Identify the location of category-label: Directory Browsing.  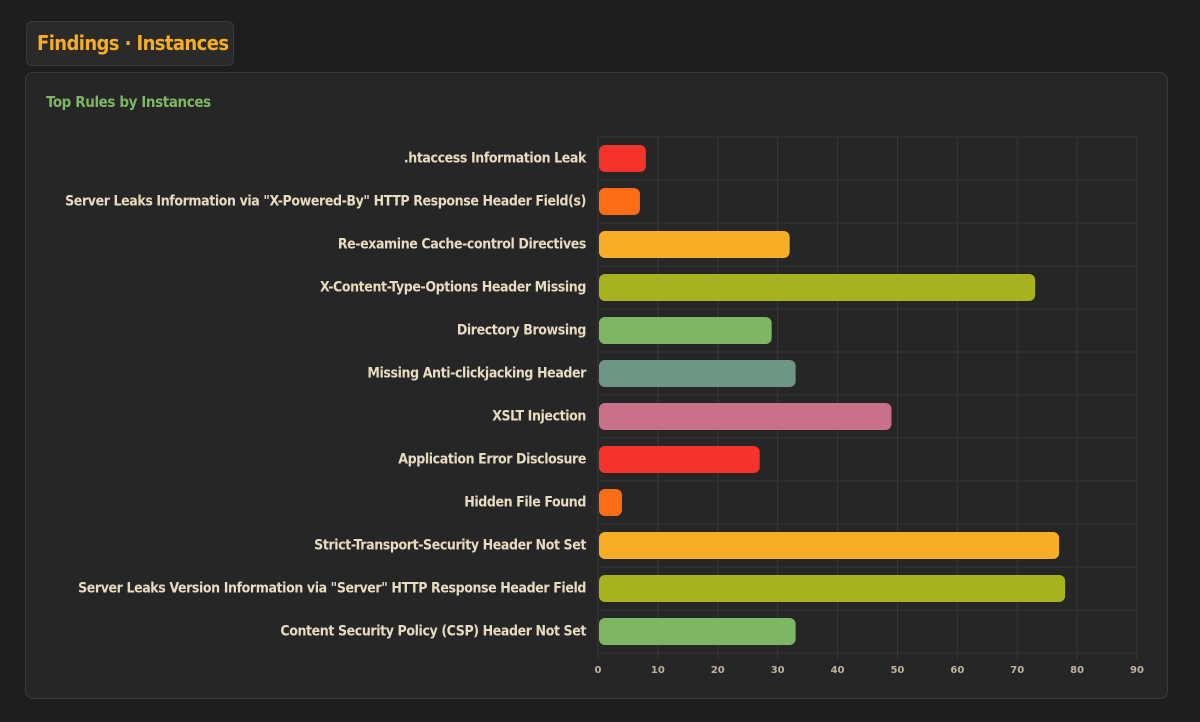
(521, 331).